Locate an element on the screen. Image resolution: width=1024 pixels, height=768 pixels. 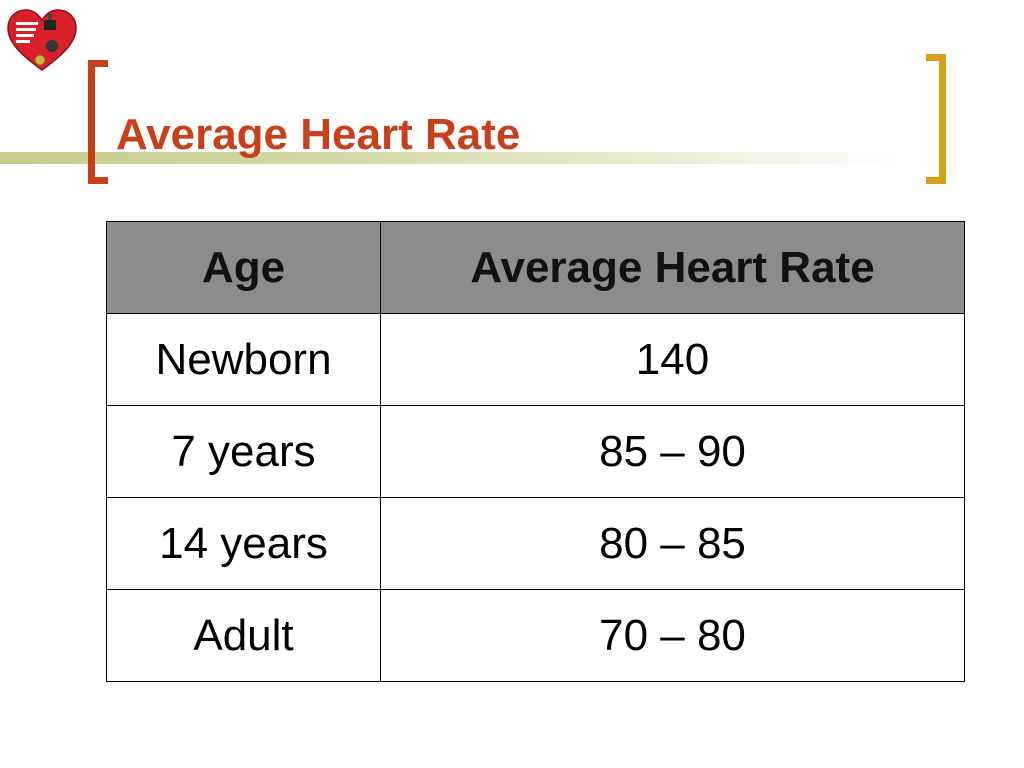
left-bracket is located at coordinates (98, 122).